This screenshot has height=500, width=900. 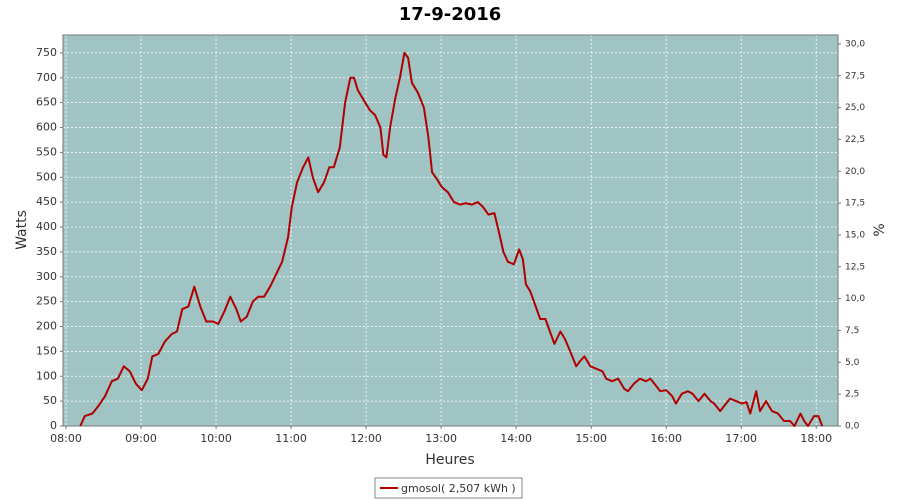 I want to click on y-tick-label: 650, so click(x=46, y=102).